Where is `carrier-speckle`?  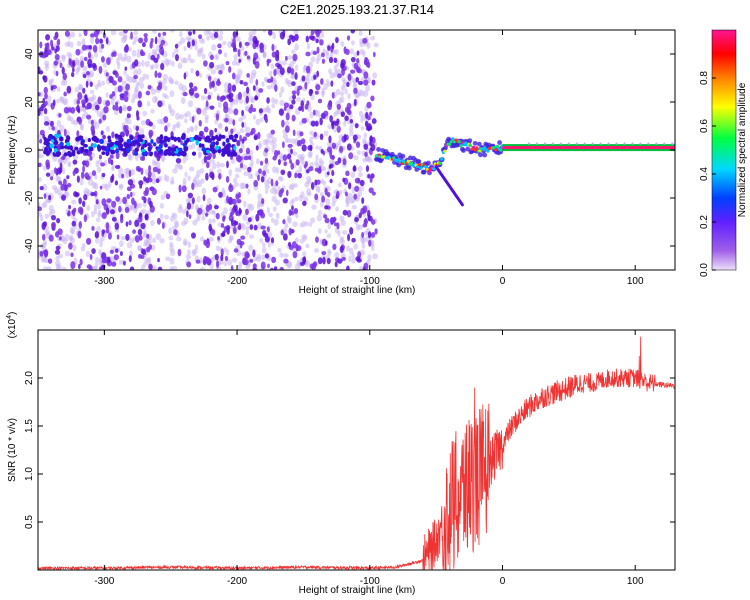 carrier-speckle is located at coordinates (592, 143).